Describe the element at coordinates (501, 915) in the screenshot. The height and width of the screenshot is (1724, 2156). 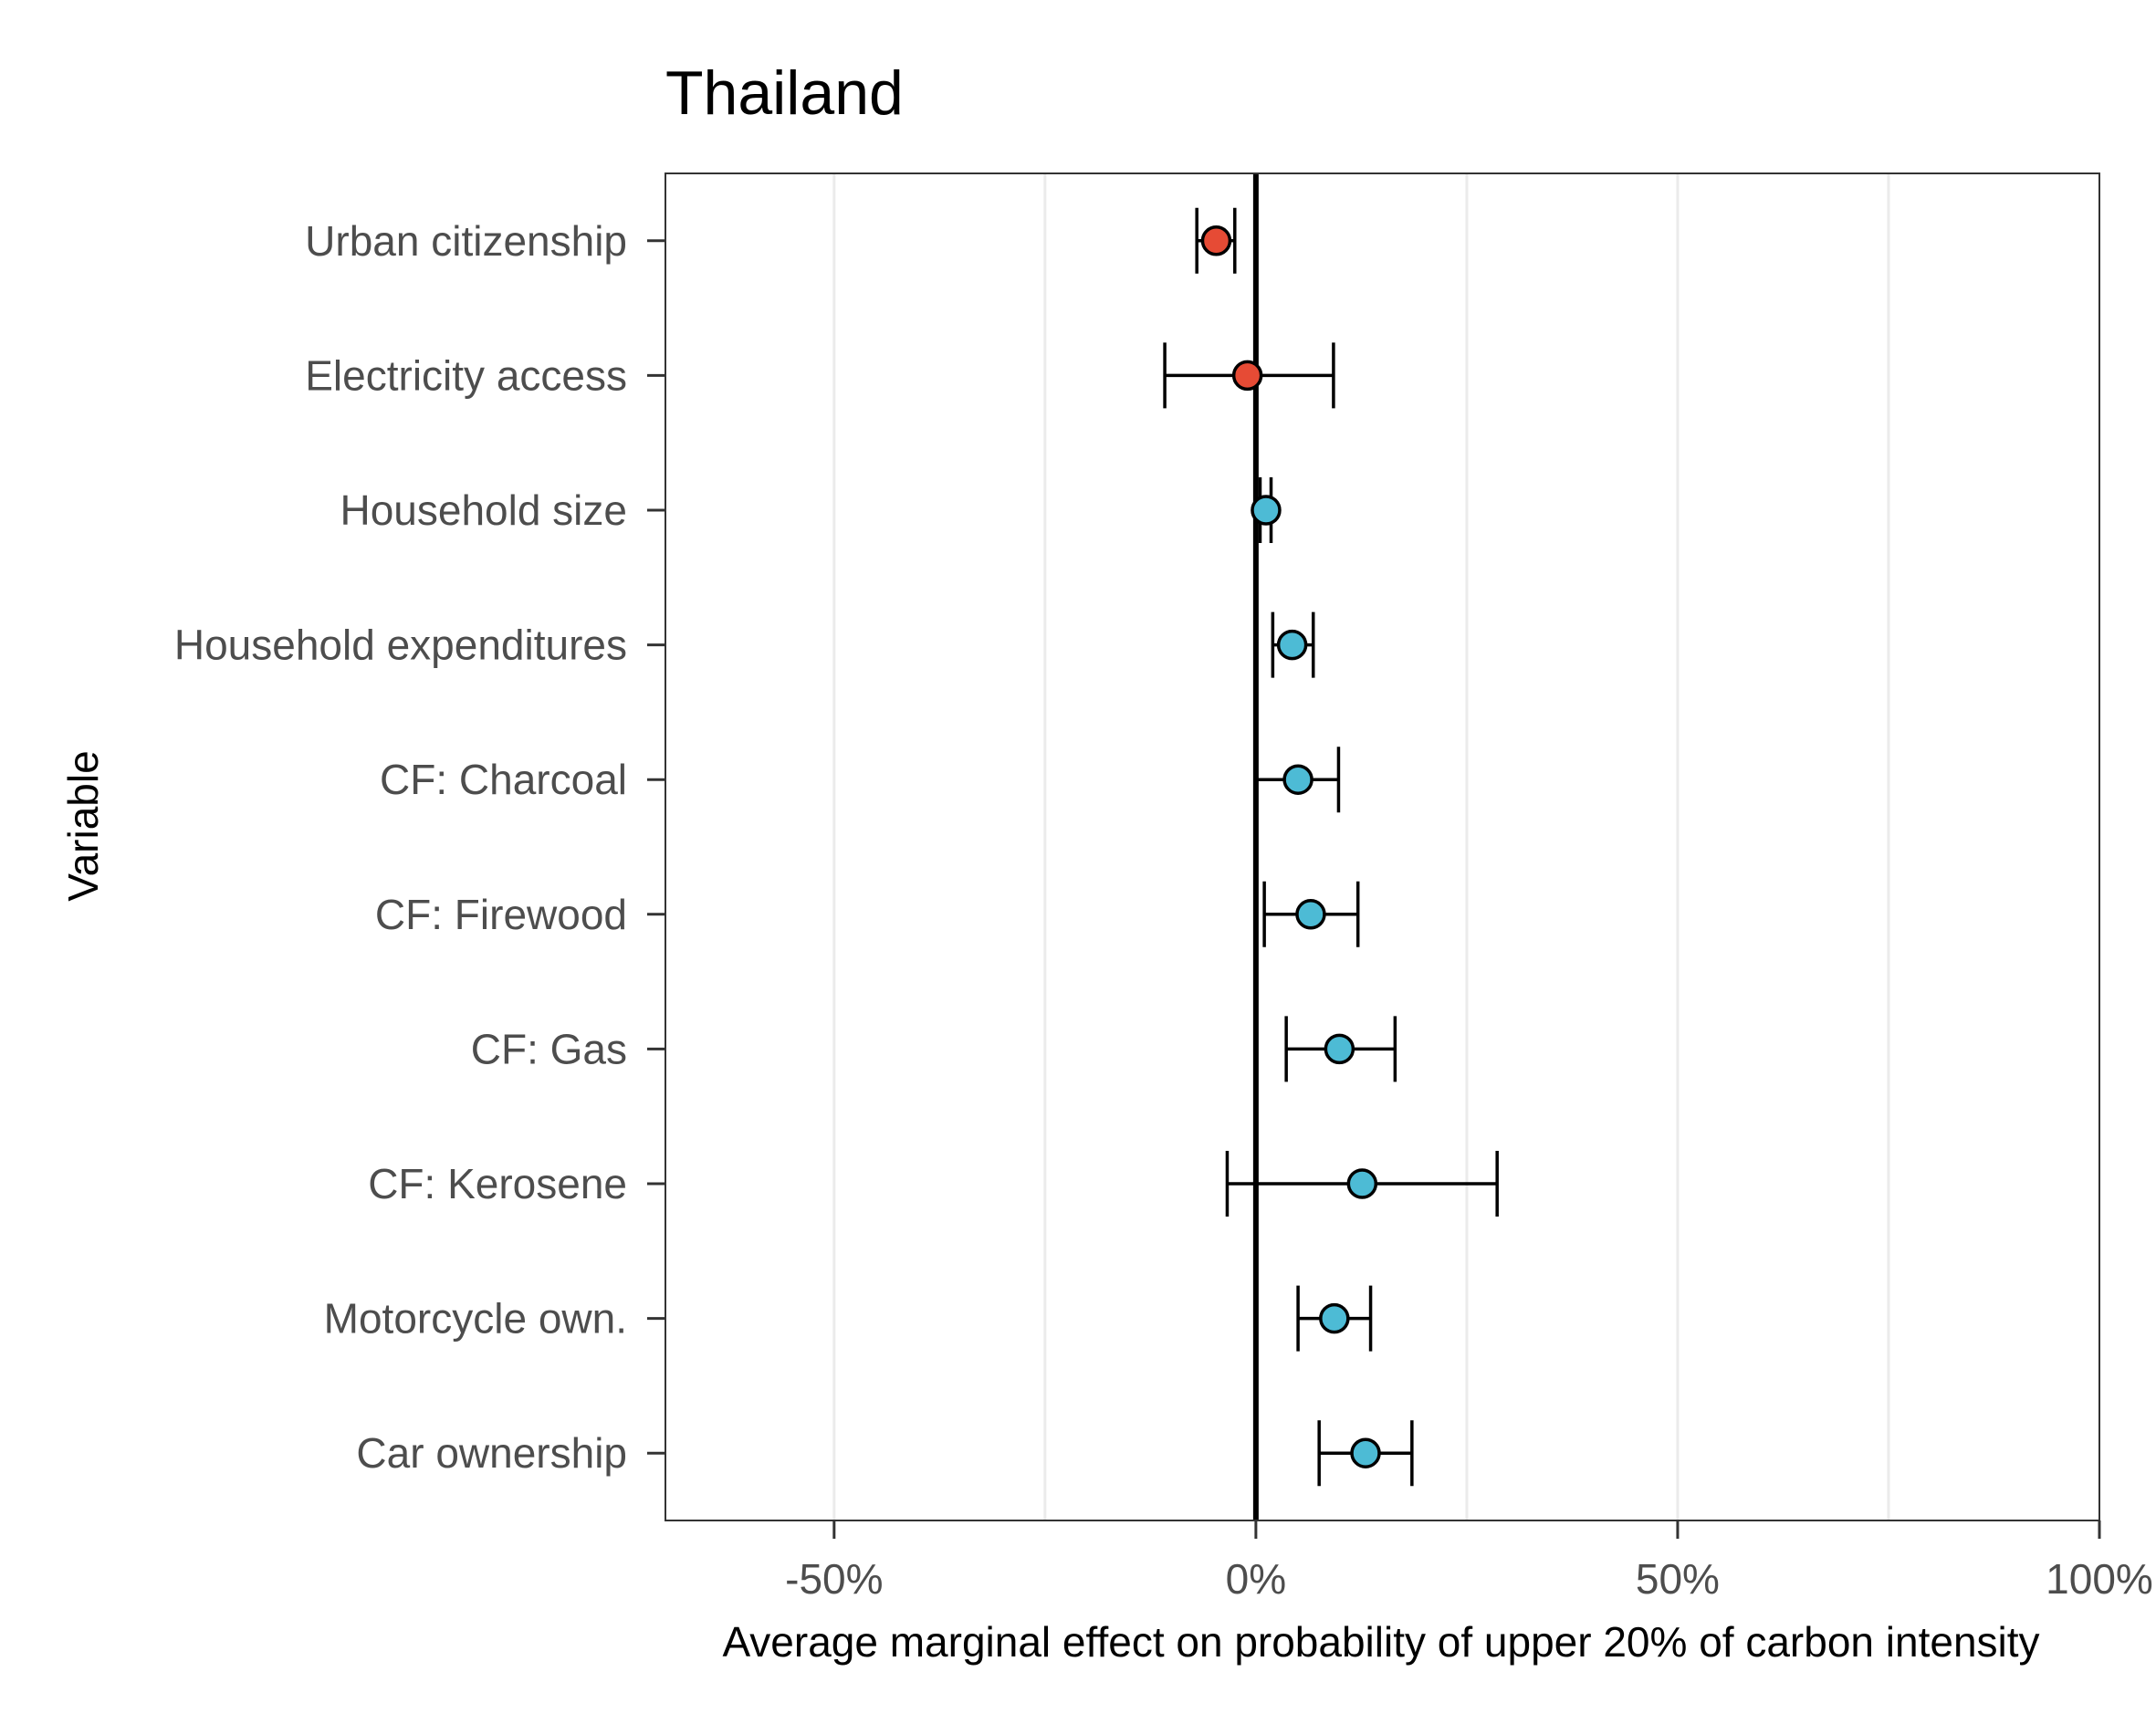
I see `y-tick-label: CF: Firewood` at that location.